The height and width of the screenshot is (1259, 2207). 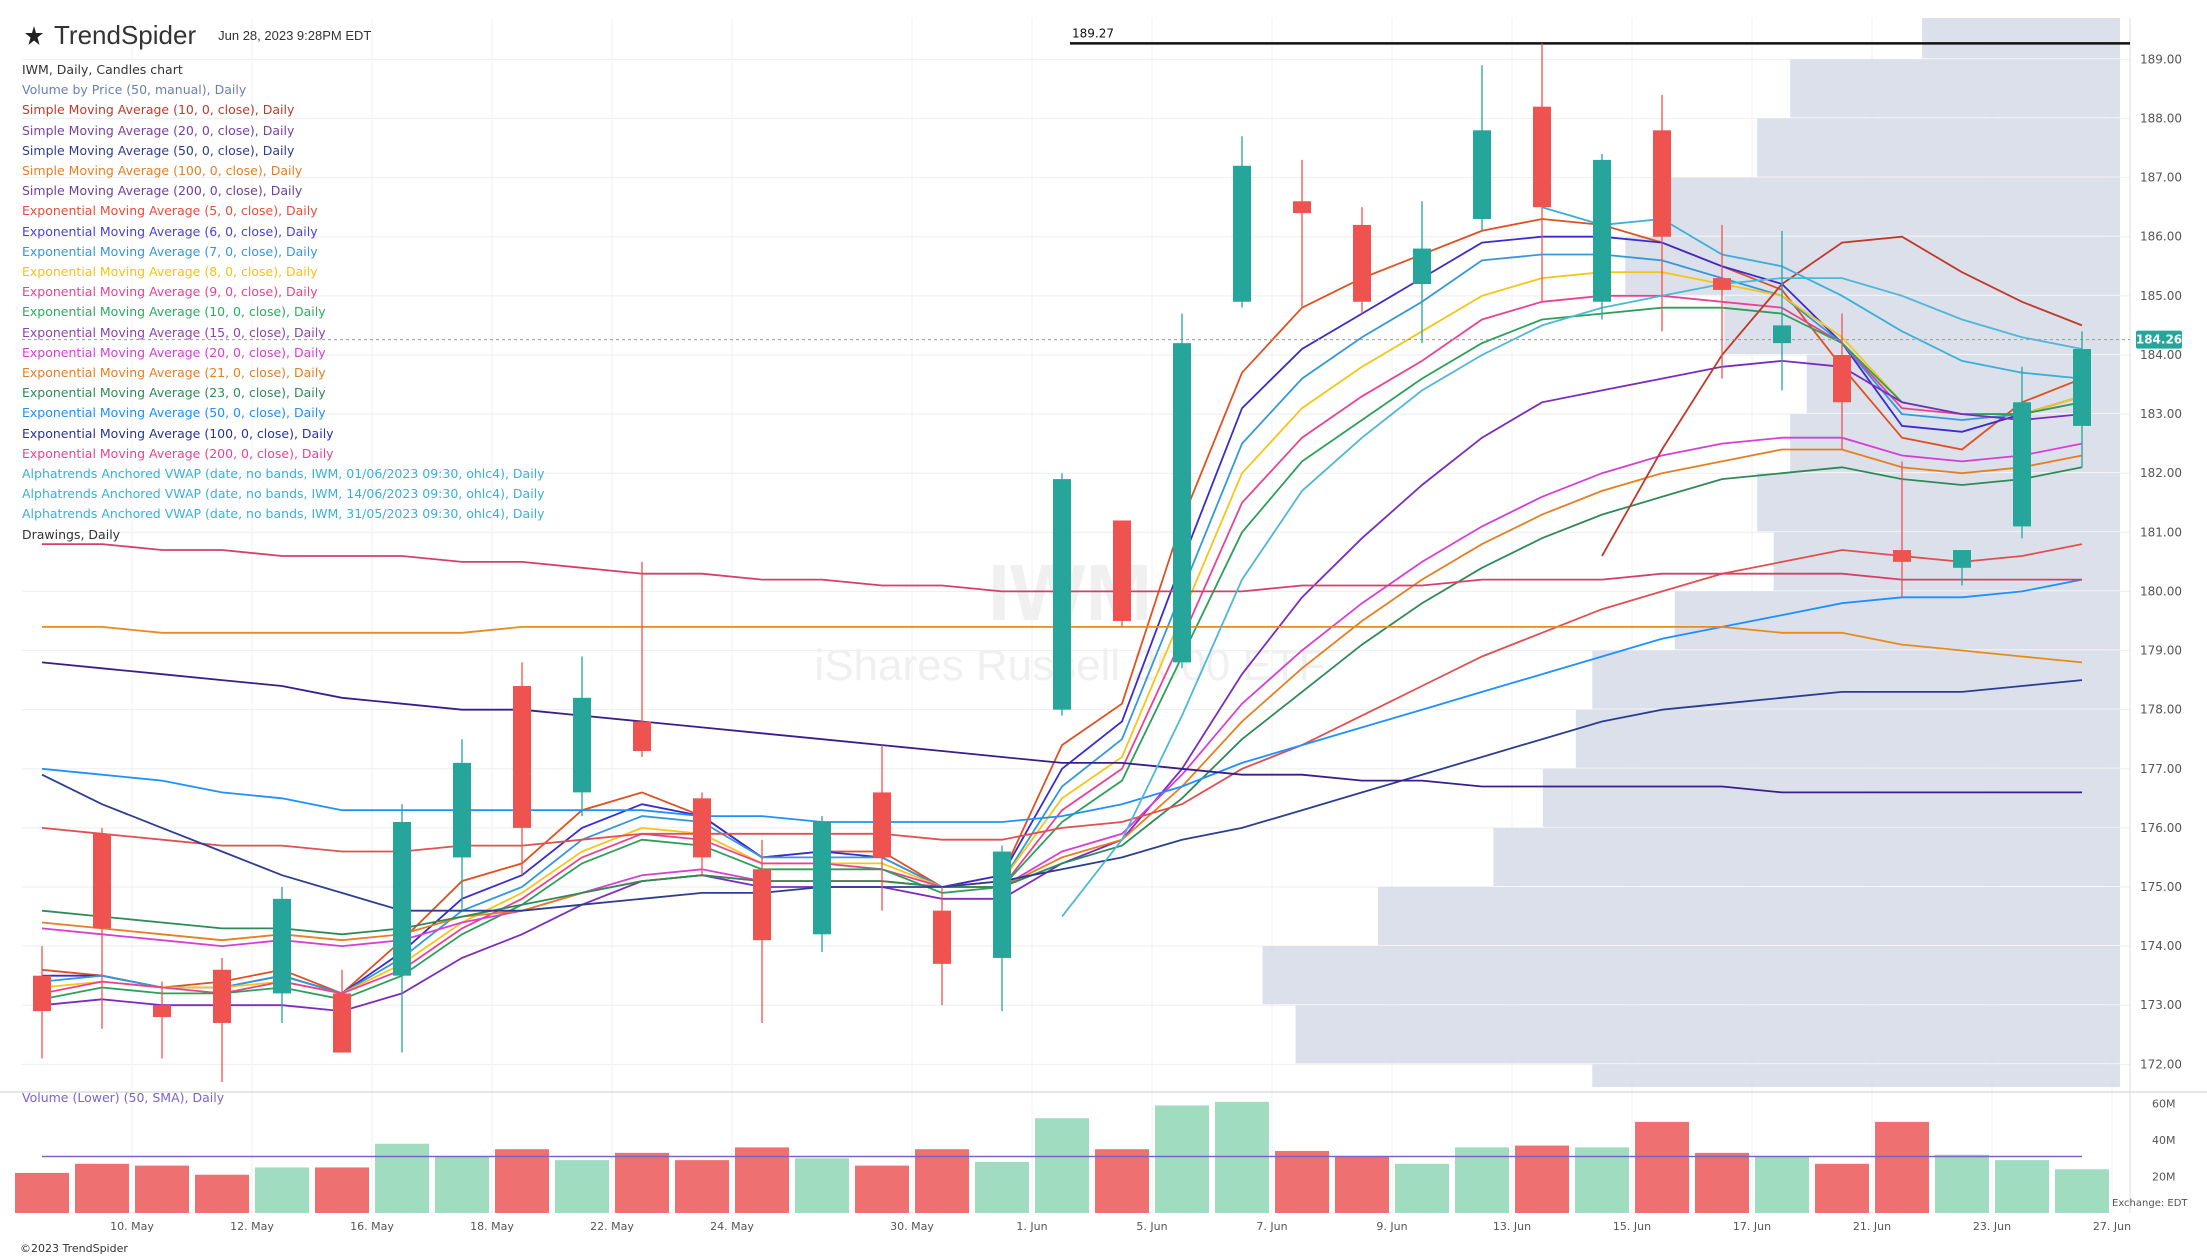 I want to click on time-tick-label: 17. Jun, so click(x=1752, y=1226).